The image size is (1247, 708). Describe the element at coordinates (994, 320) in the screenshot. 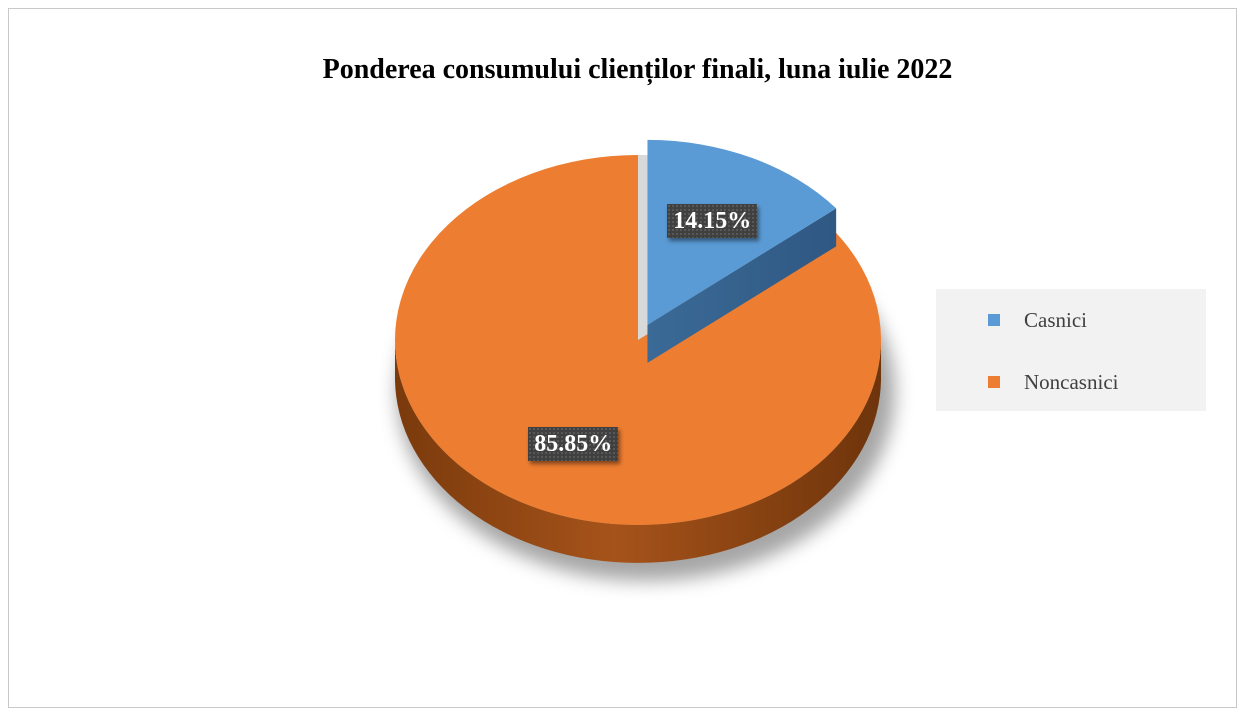

I see `legend-swatch-casnici` at that location.